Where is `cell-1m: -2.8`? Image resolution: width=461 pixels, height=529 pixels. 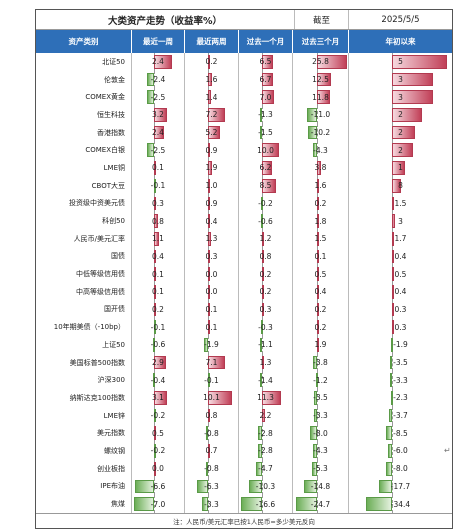 cell-1m: -2.8 is located at coordinates (266, 433).